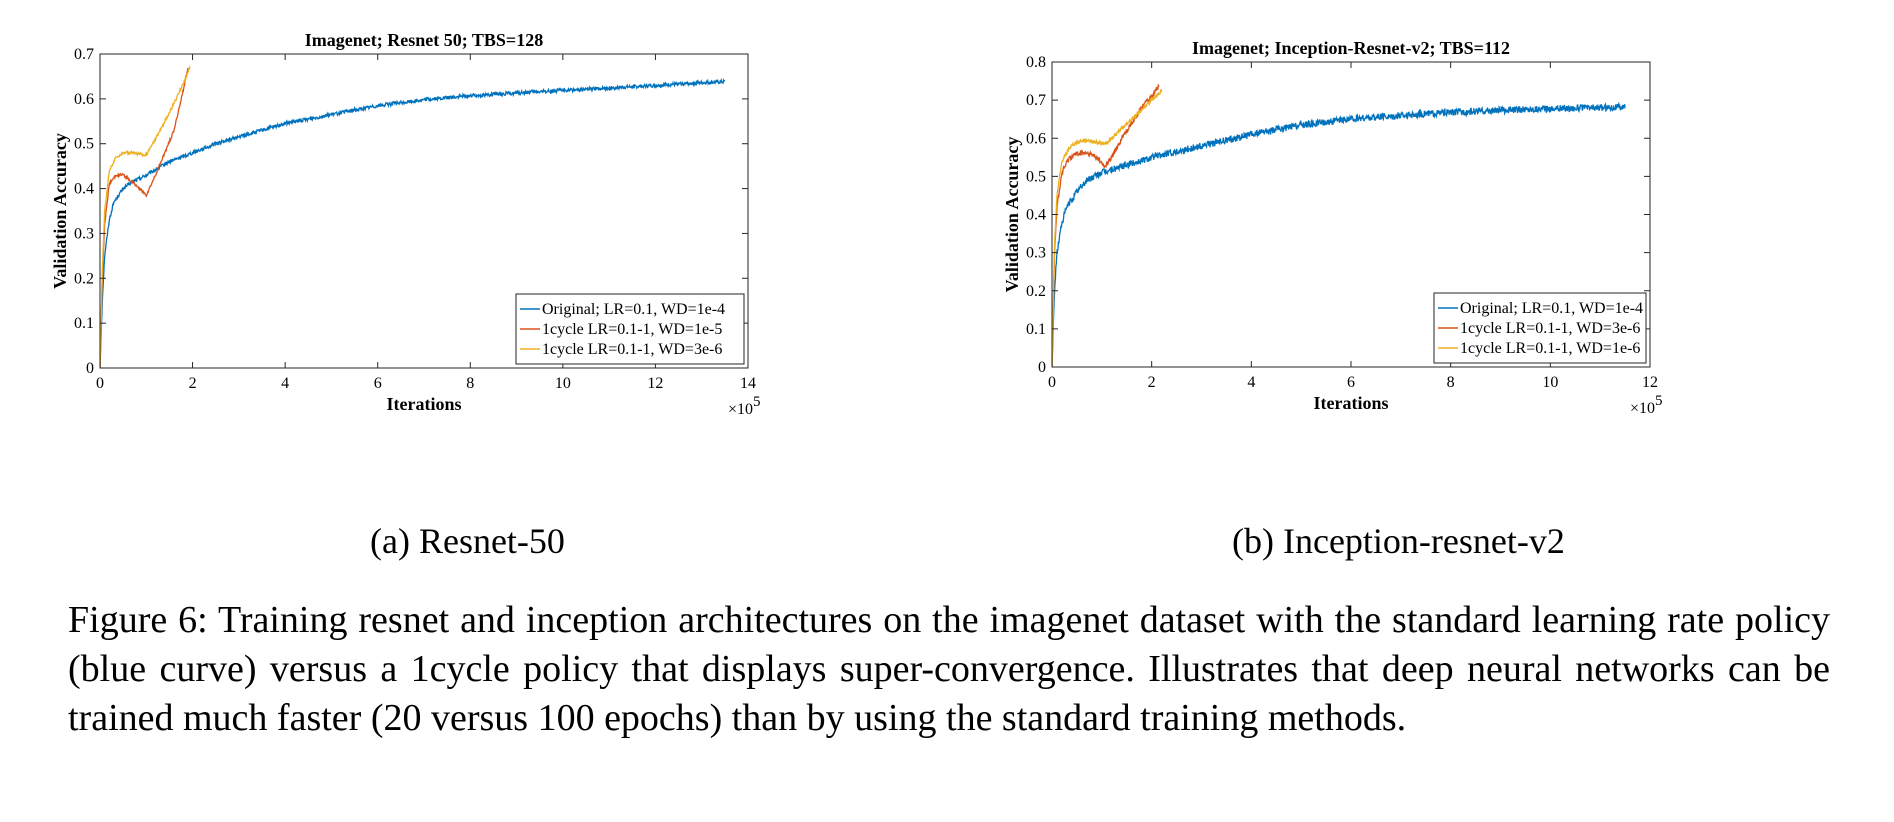 Image resolution: width=1894 pixels, height=822 pixels. I want to click on subcaption-inception-resnet: (b) Inception-resnet-v2, so click(1398, 541).